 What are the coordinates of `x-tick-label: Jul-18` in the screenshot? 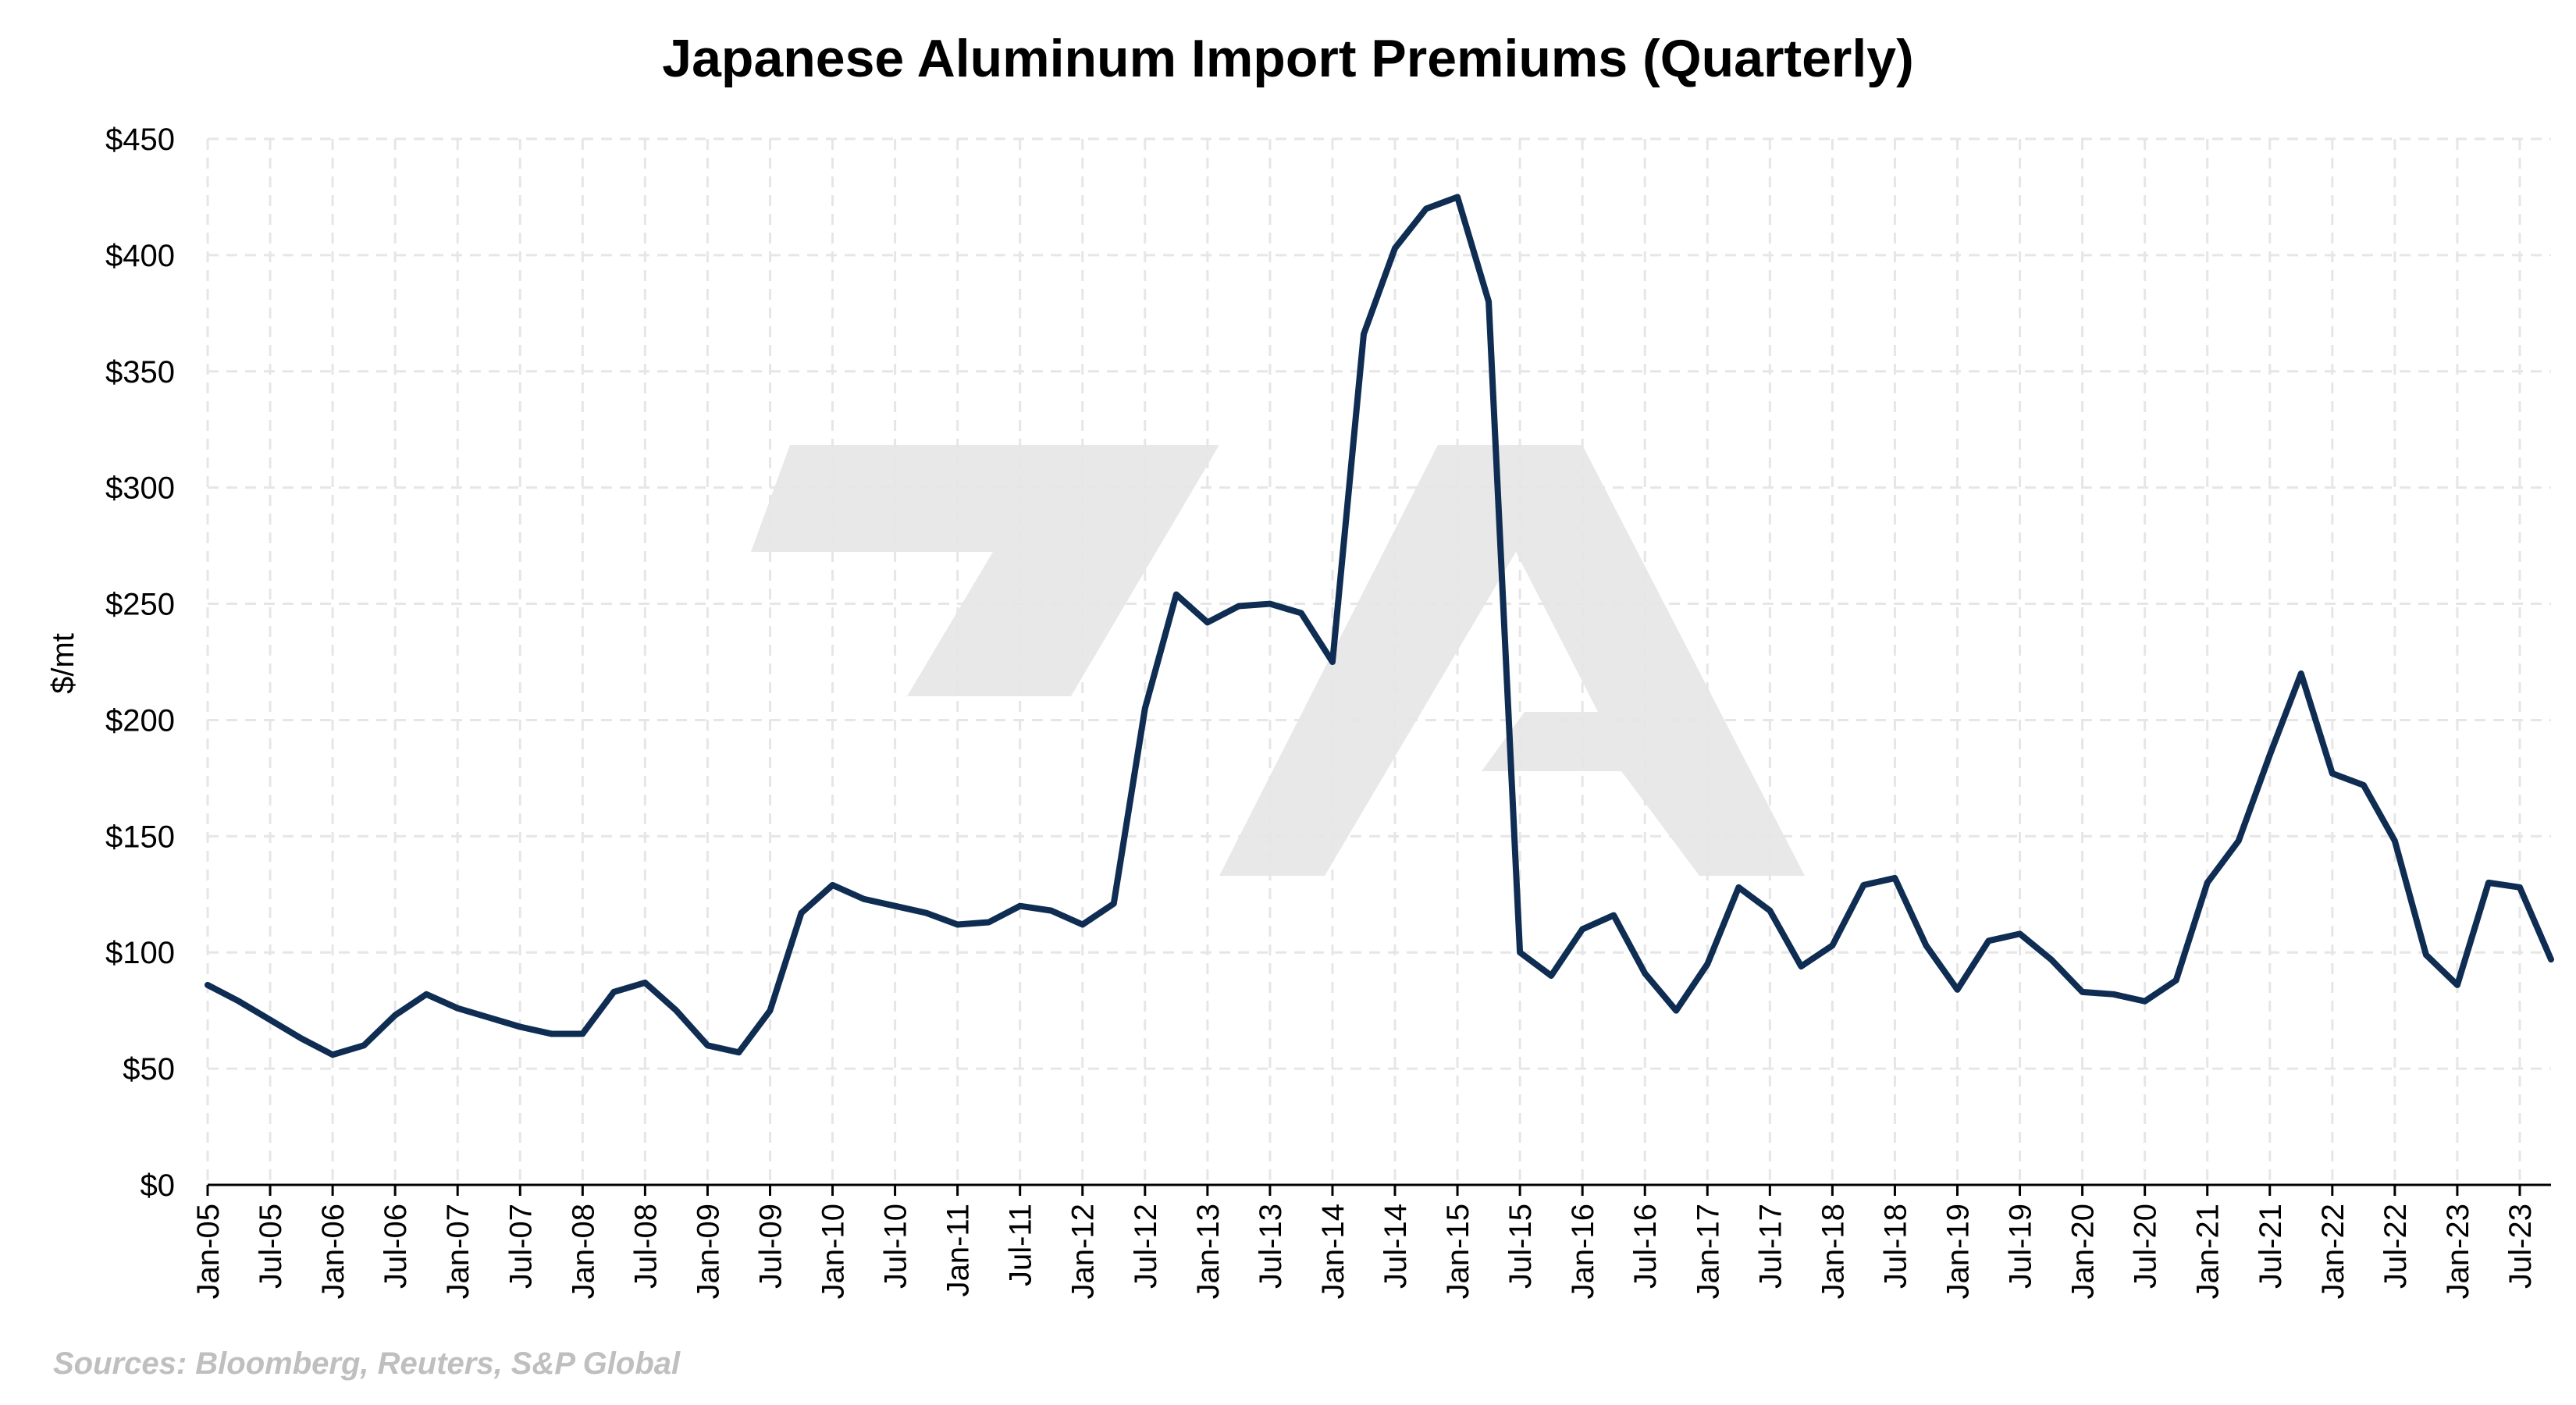 It's located at (1895, 1246).